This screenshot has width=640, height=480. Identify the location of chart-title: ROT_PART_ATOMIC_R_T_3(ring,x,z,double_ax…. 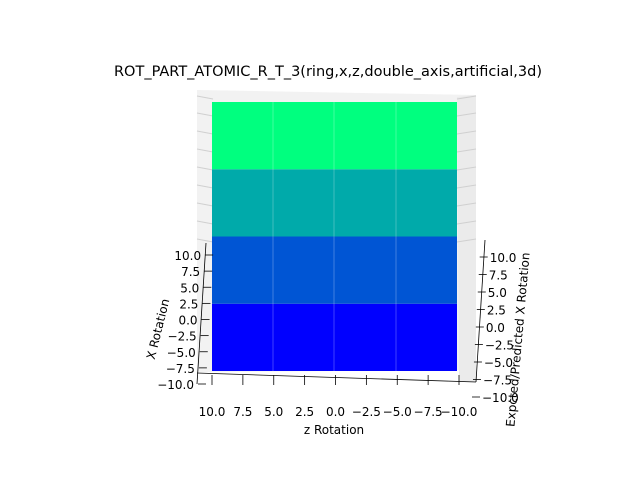
(328, 72).